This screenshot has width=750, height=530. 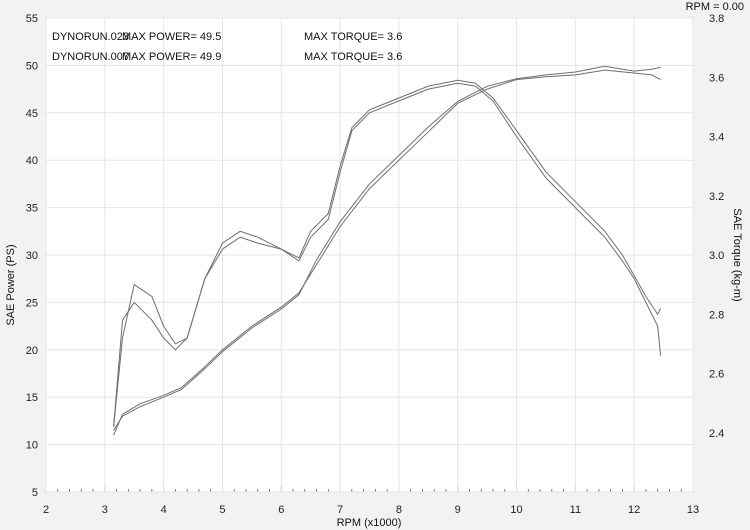 I want to click on y-left-tick-label: 30, so click(x=32, y=256).